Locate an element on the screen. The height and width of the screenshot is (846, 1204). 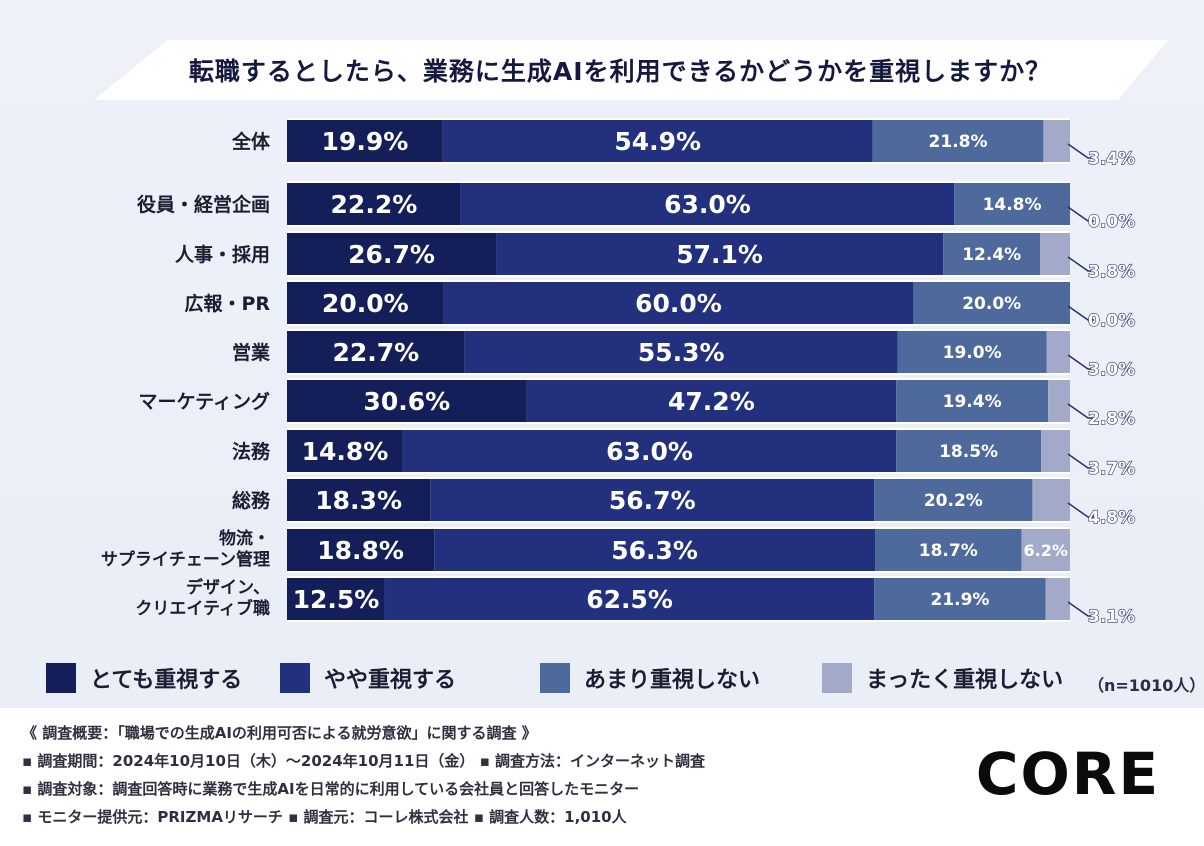
data-label: 18.5% is located at coordinates (968, 452).